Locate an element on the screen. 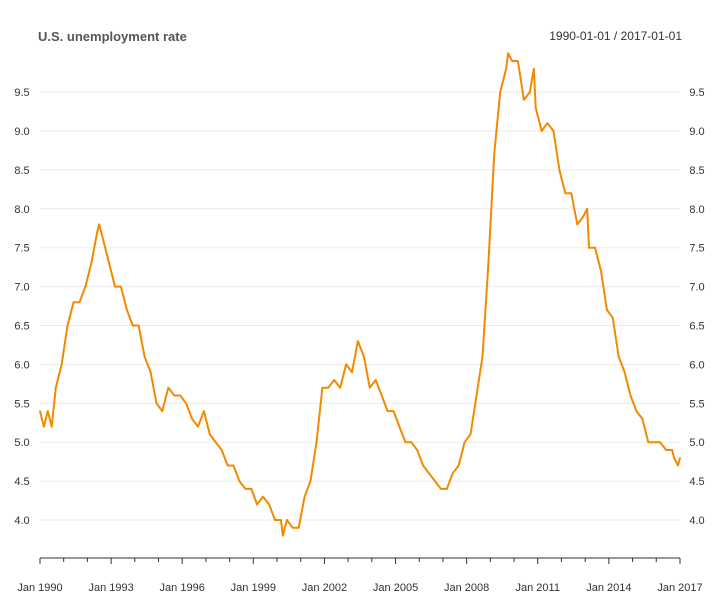 The image size is (720, 600). y-tick-label-right: 4.0 is located at coordinates (696, 521).